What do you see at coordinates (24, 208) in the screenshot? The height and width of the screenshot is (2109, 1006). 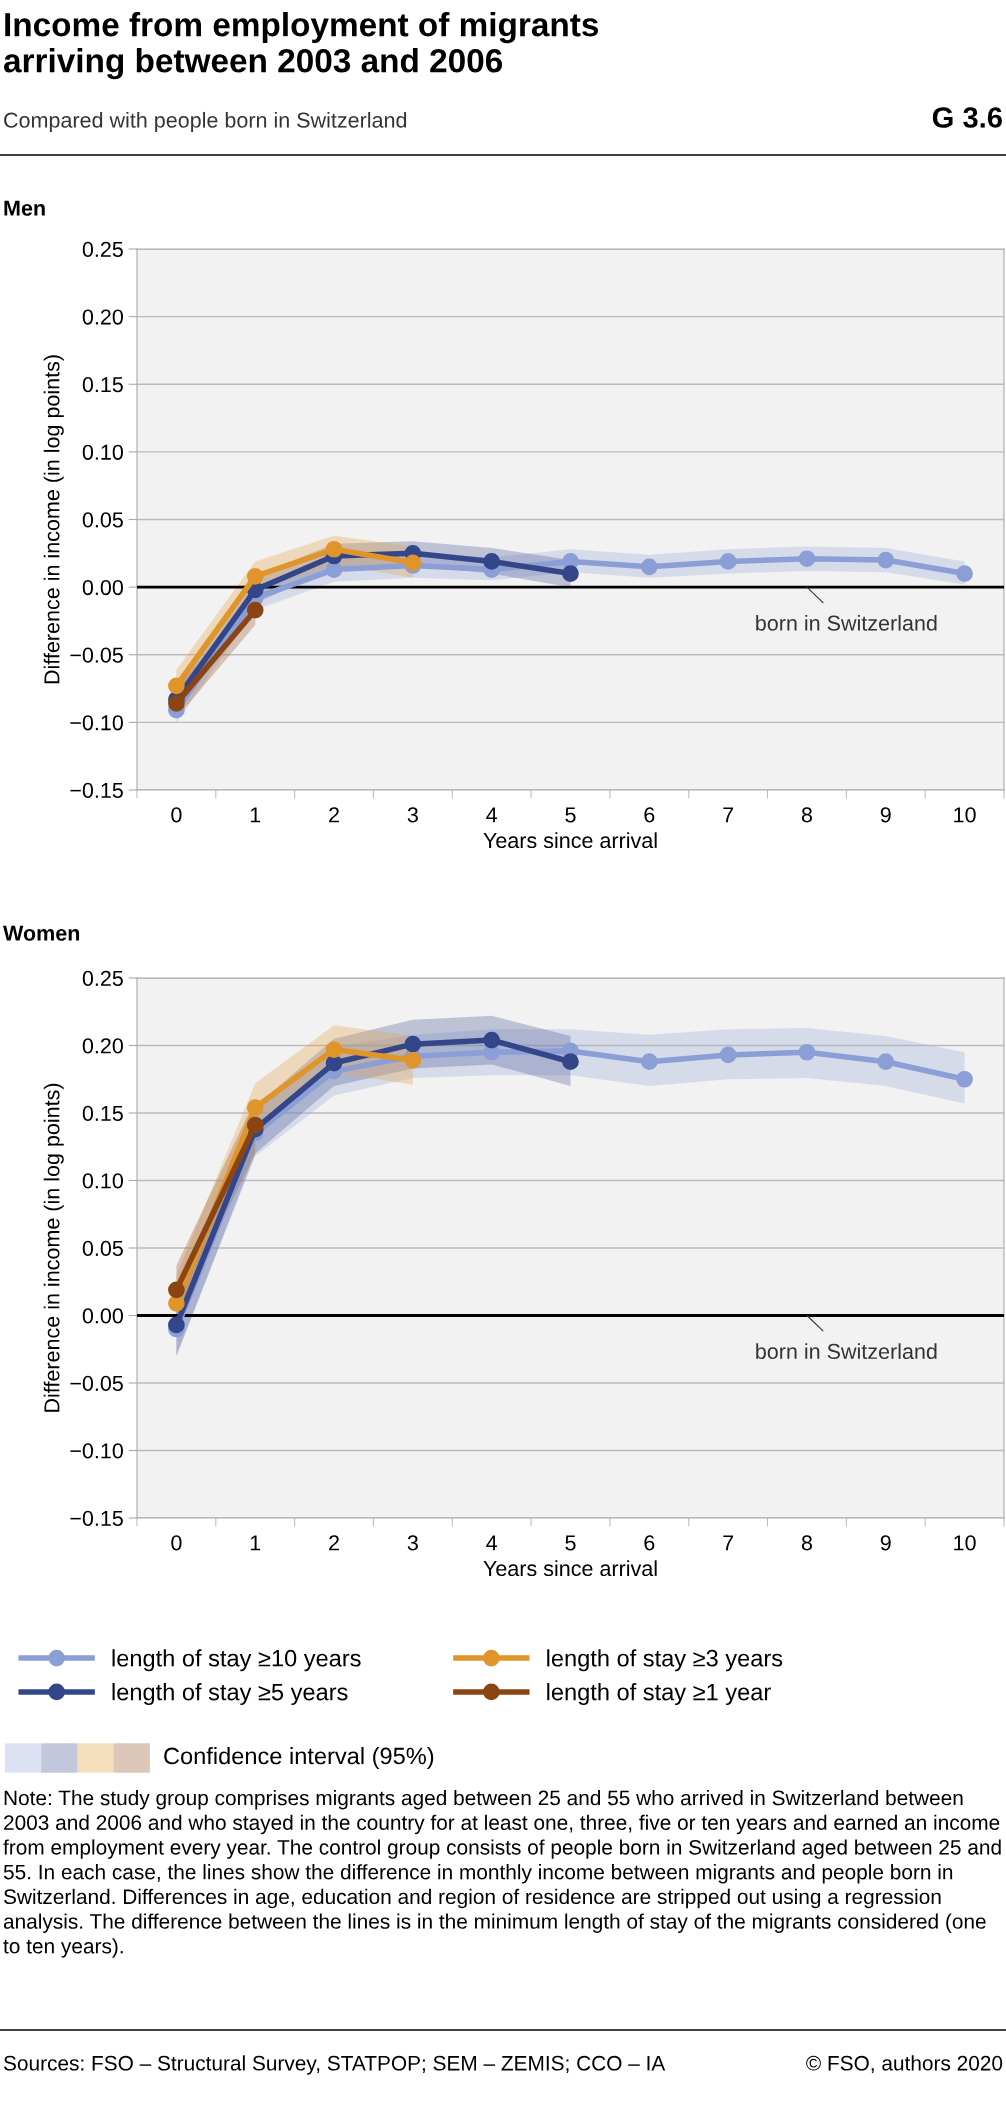 I see `text: Men` at bounding box center [24, 208].